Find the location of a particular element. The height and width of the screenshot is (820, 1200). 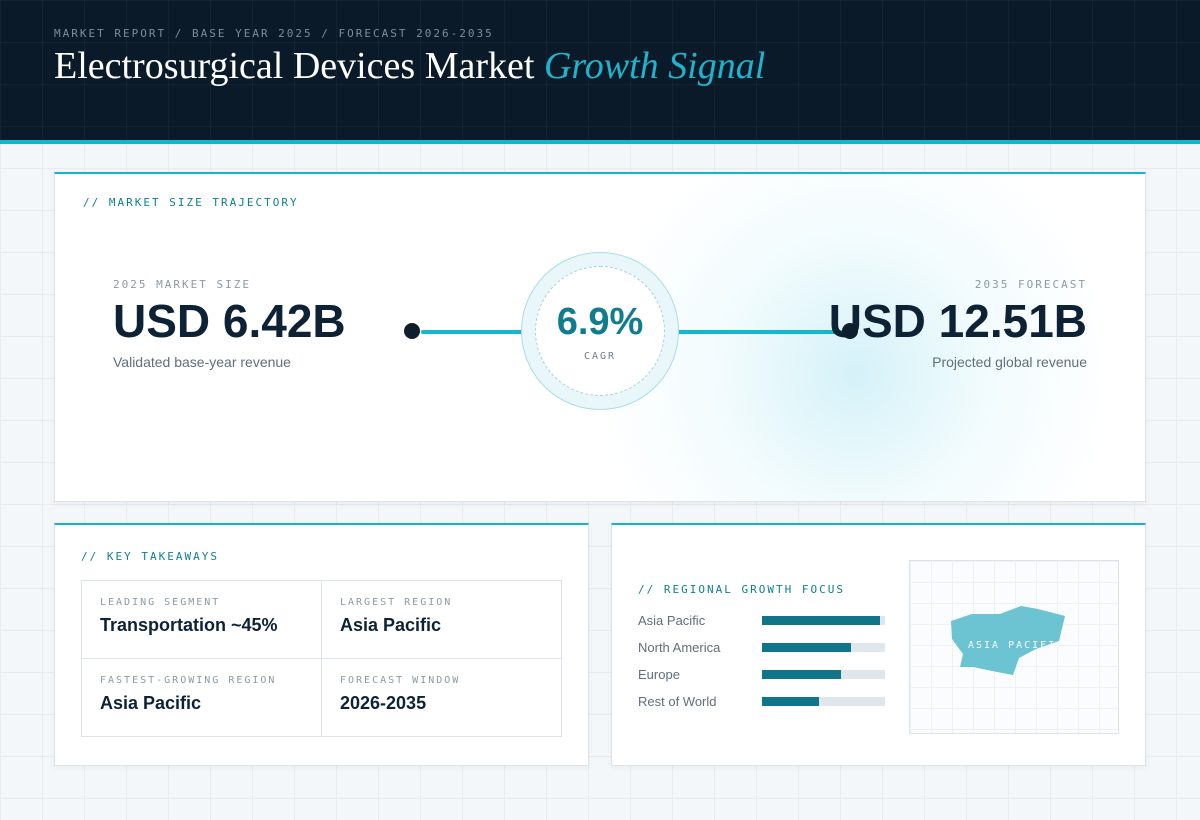

base-year-value: USD 6.42B is located at coordinates (229, 321).